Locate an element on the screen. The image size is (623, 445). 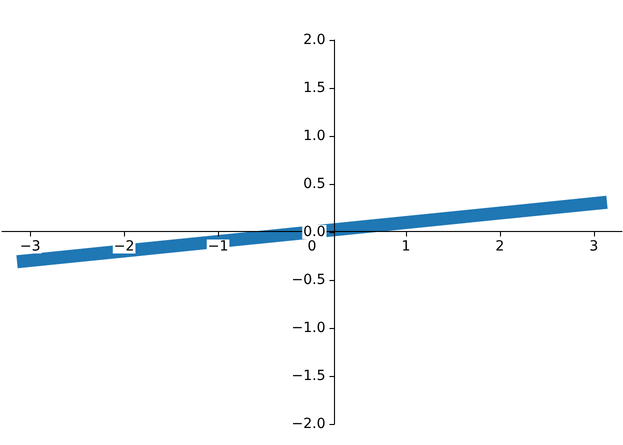
y-tick-label: −2.0 is located at coordinates (309, 424).